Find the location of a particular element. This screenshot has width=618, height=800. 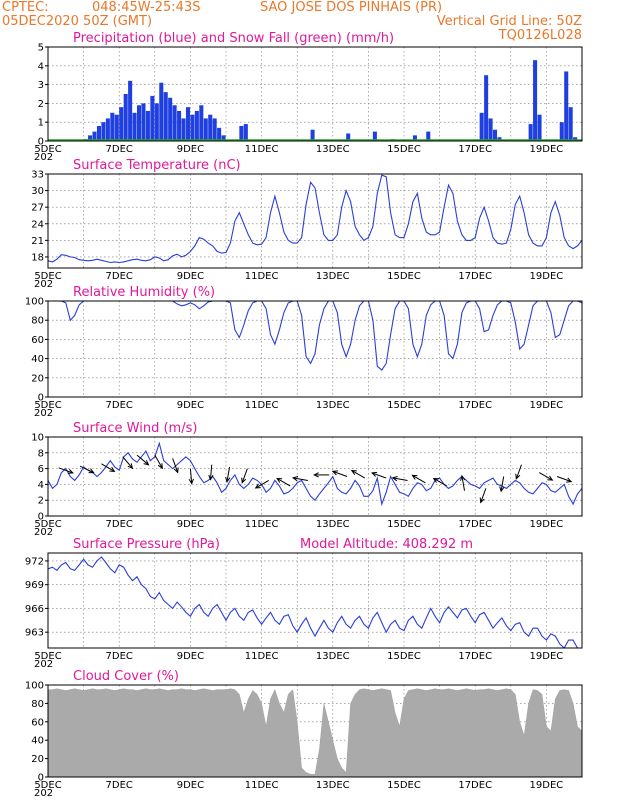

y-tick-label: 24 is located at coordinates (37, 224).